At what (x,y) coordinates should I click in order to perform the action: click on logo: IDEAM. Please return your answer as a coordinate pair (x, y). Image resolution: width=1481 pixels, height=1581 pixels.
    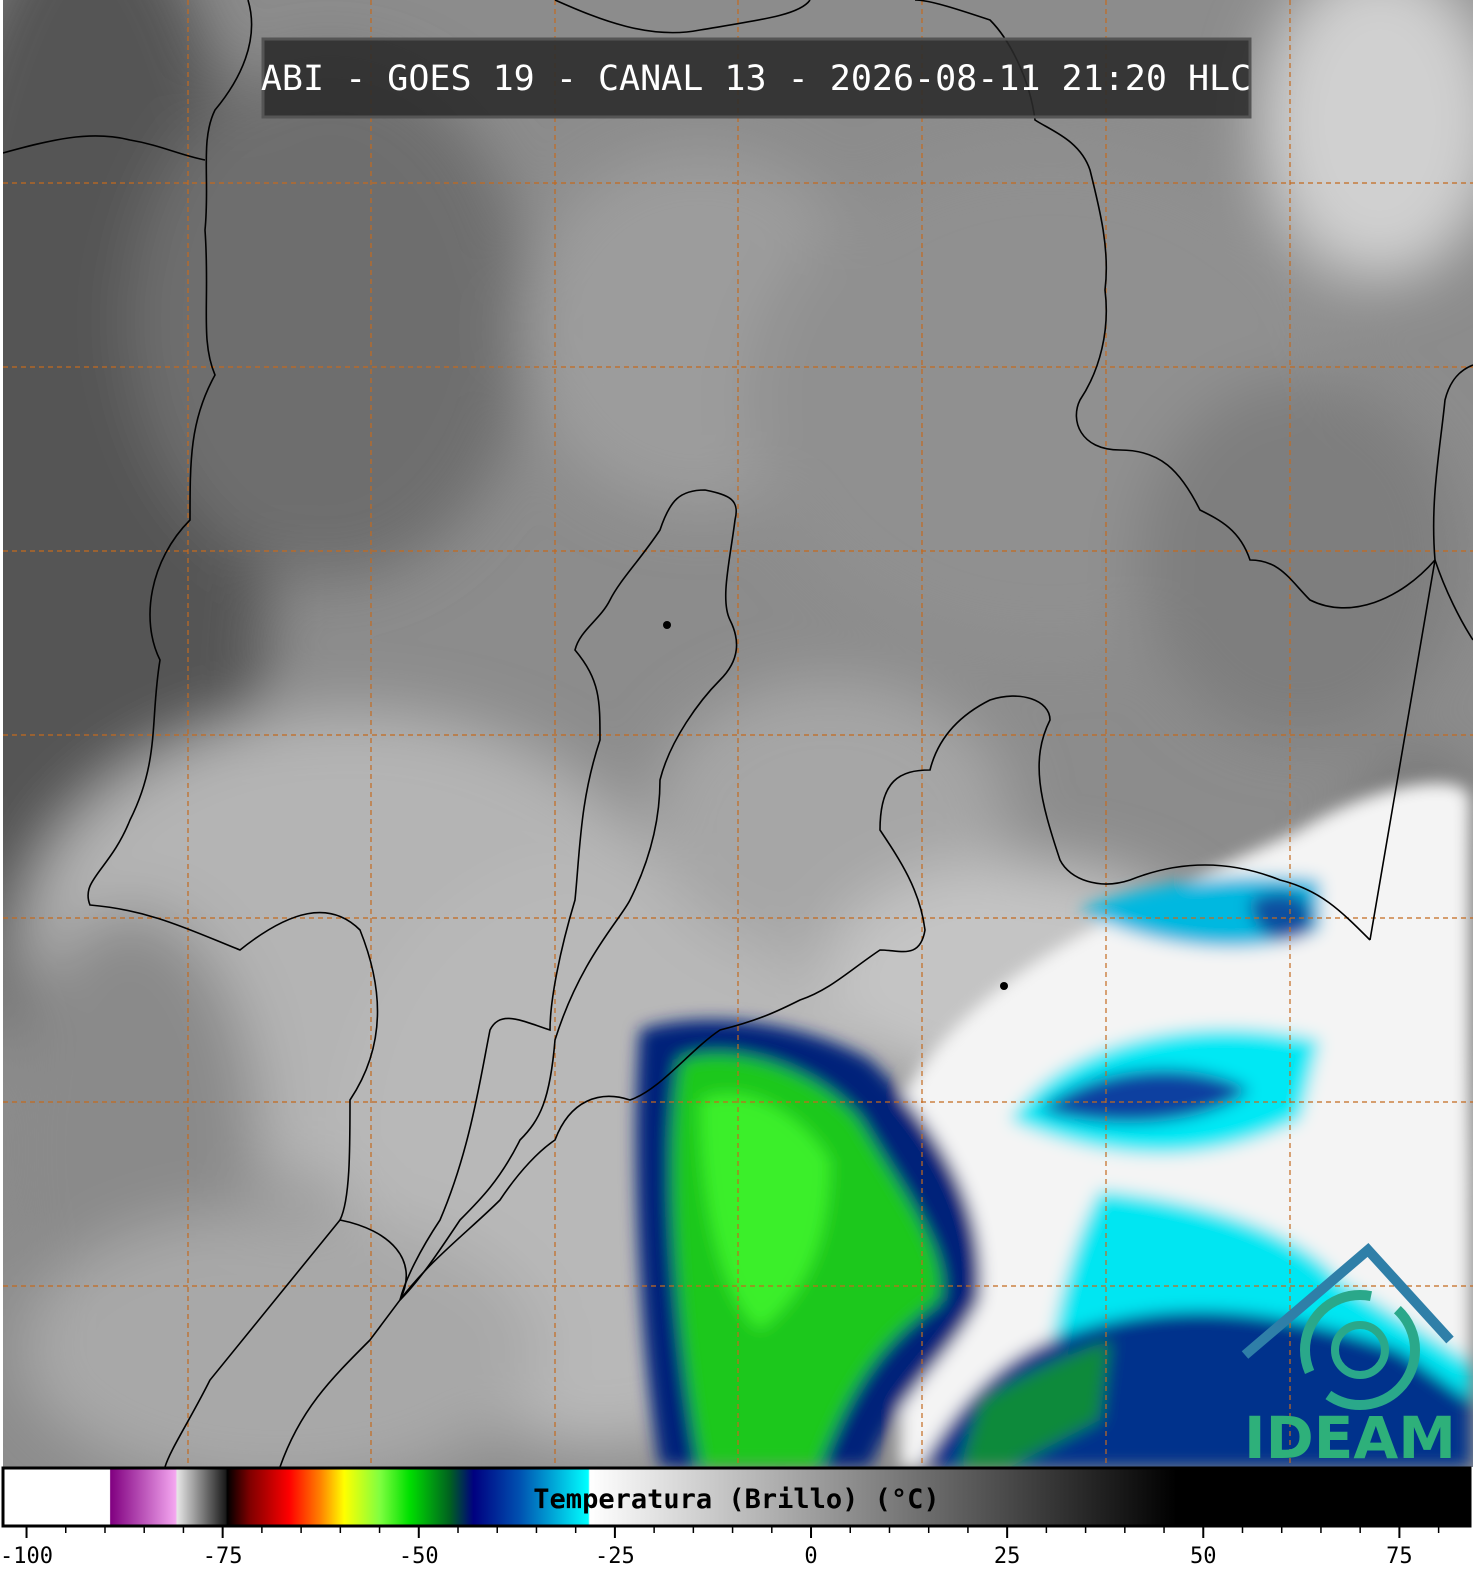
    Looking at the image, I should click on (1348, 1357).